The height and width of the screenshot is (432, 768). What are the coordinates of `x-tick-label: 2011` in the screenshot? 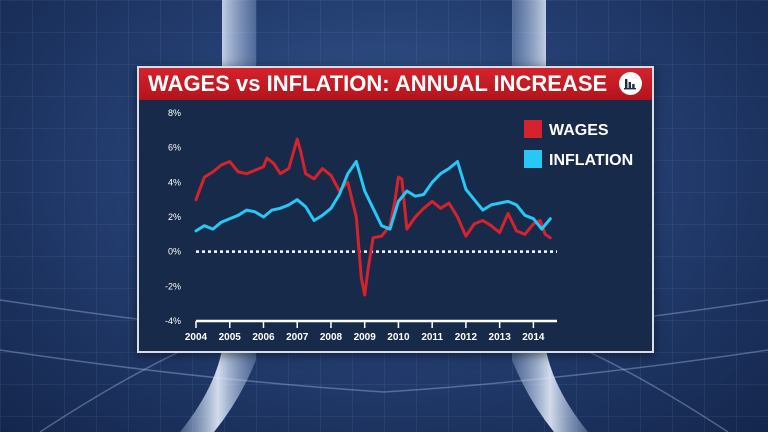 It's located at (432, 337).